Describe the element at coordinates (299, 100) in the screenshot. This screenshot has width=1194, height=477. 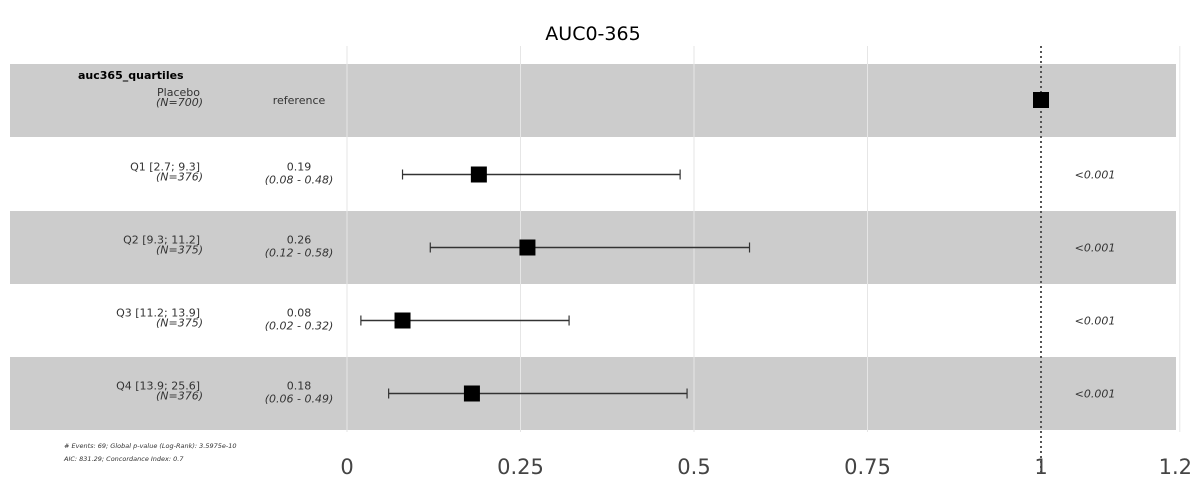
I see `estimate-text: reference` at that location.